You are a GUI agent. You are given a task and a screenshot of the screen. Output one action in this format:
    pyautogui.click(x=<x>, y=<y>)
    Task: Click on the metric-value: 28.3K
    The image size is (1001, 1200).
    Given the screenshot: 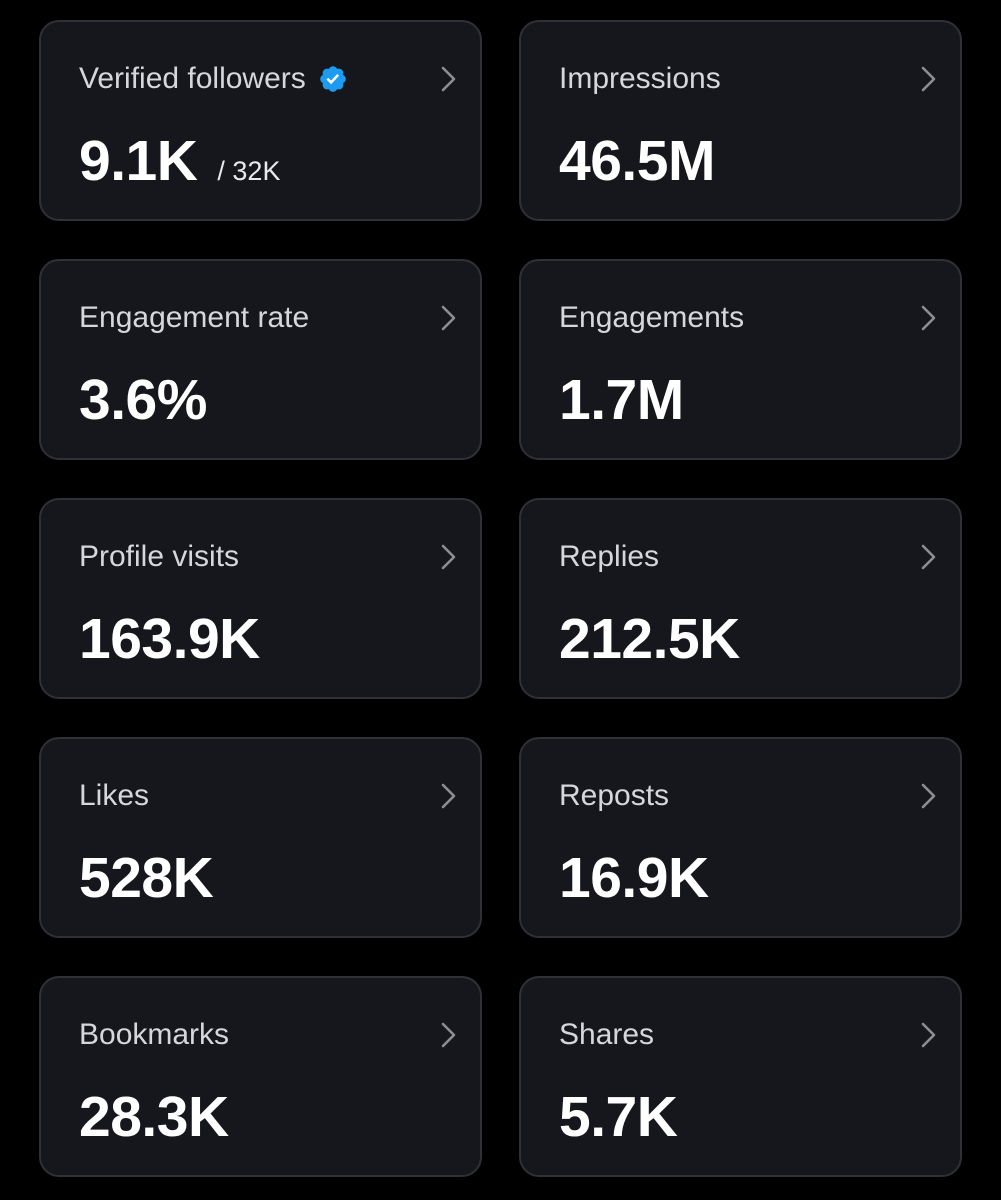 What is the action you would take?
    pyautogui.click(x=154, y=1117)
    